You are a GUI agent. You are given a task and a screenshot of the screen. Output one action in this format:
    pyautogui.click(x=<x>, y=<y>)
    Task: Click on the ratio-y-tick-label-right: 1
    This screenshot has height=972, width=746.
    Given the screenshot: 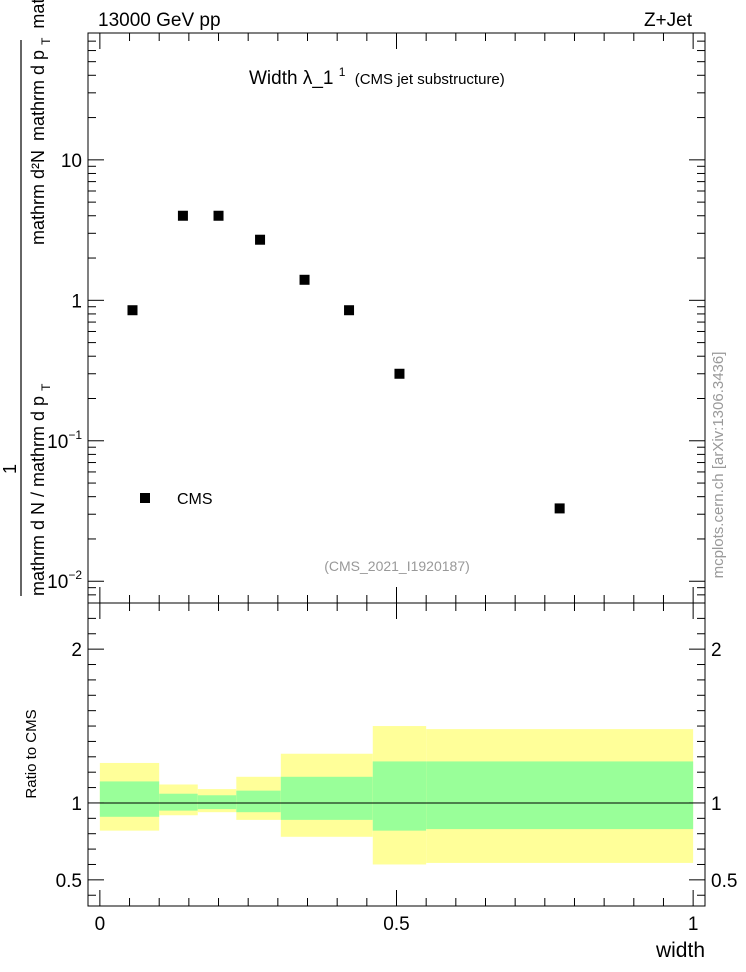 What is the action you would take?
    pyautogui.click(x=716, y=804)
    